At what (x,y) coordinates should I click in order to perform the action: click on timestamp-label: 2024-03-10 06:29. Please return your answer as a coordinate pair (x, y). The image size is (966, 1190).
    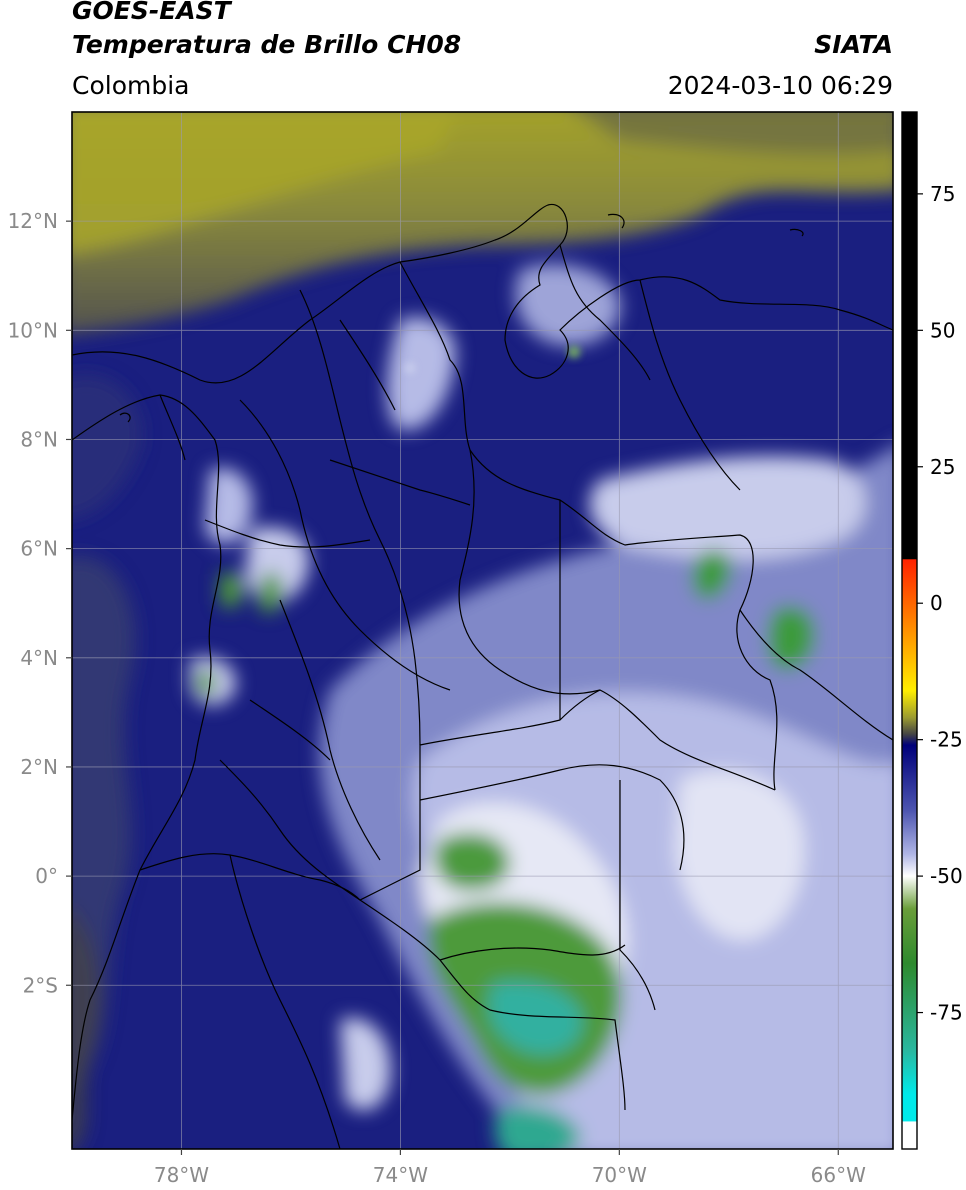
    Looking at the image, I should click on (780, 85).